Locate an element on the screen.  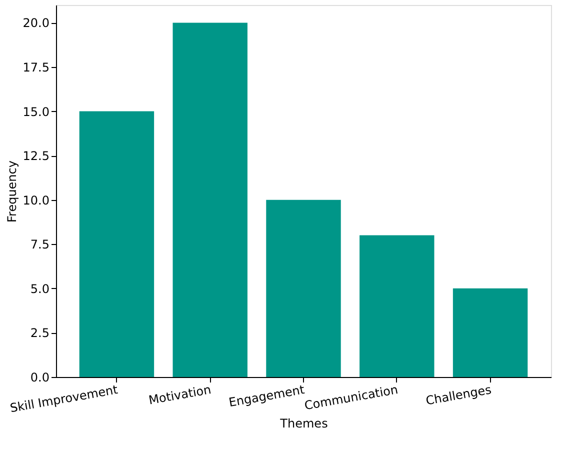
y-tick-label: 15.0 is located at coordinates (36, 111).